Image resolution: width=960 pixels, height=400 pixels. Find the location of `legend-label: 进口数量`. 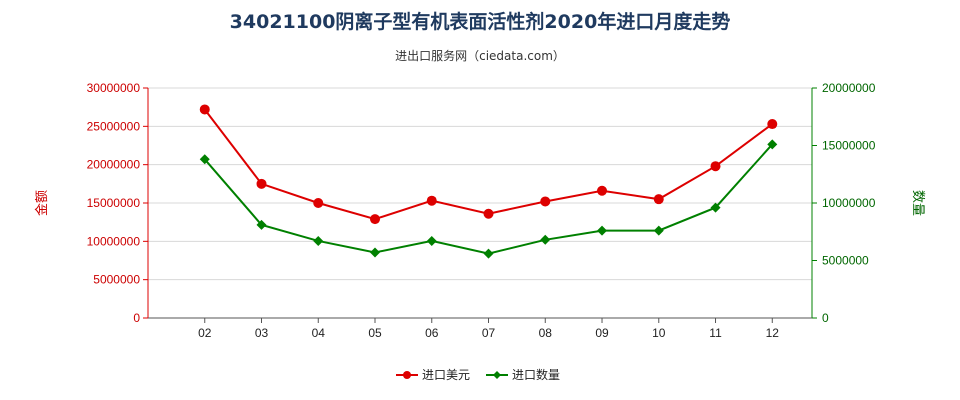

legend-label: 进口数量 is located at coordinates (536, 374).